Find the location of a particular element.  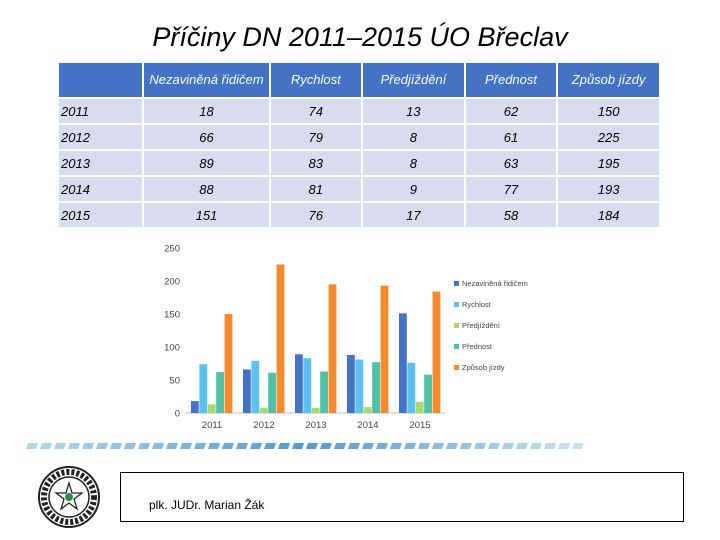

table-cell: 66 is located at coordinates (206, 137).